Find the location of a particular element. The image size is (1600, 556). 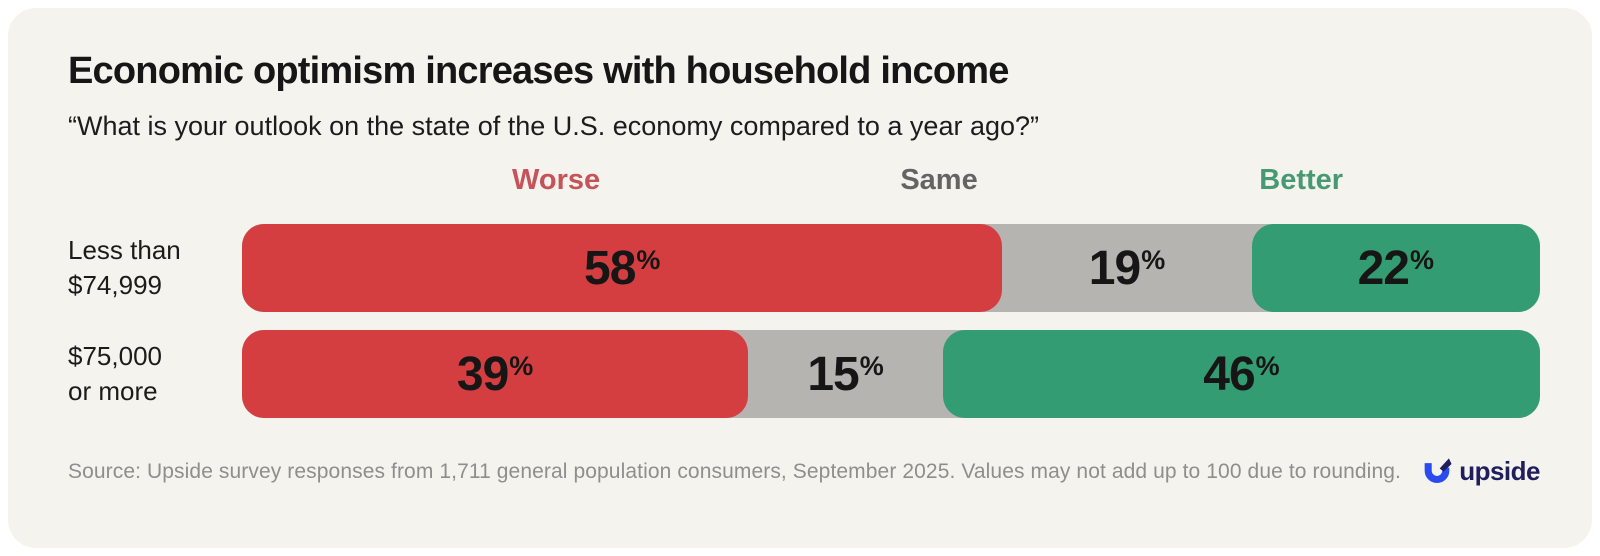

bar-row-low-income: Less than $74,999 58% 19% 22% is located at coordinates (804, 268).